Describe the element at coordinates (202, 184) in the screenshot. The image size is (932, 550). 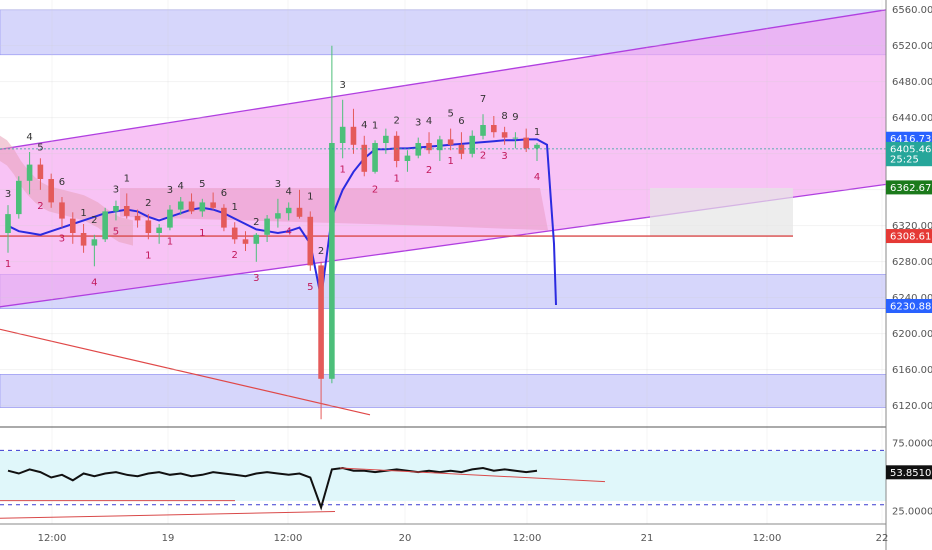
I see `td-count-above-11: 5` at that location.